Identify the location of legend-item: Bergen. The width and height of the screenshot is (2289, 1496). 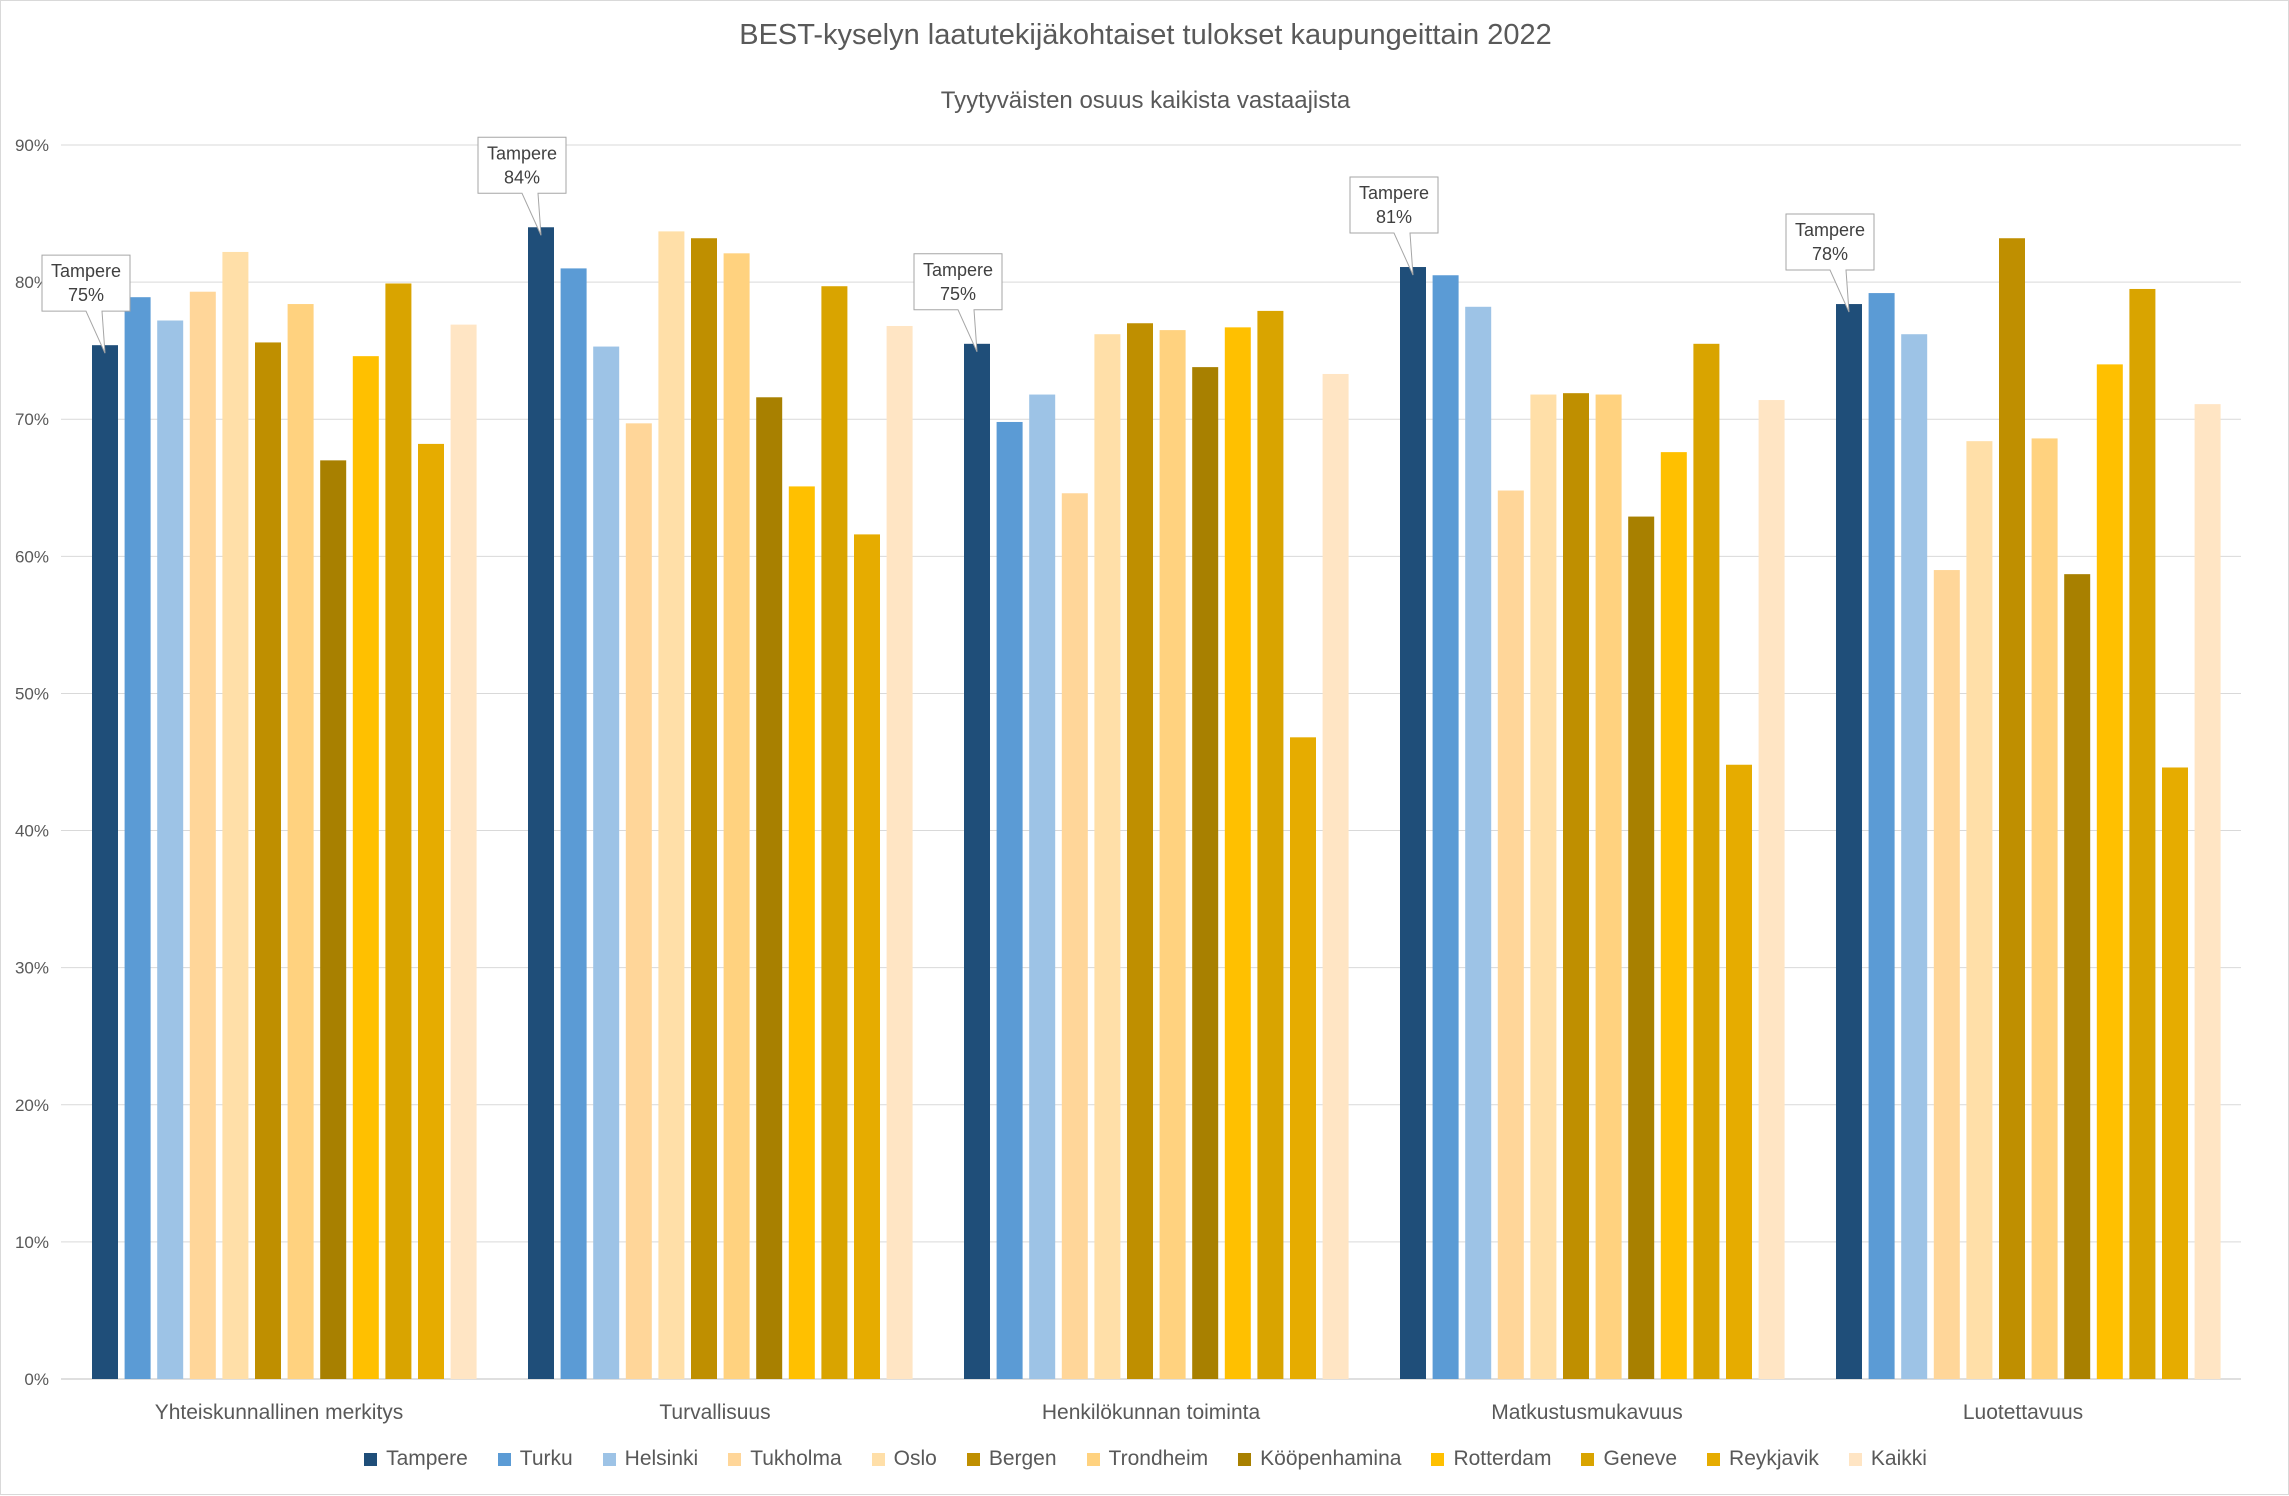
(1011, 1459).